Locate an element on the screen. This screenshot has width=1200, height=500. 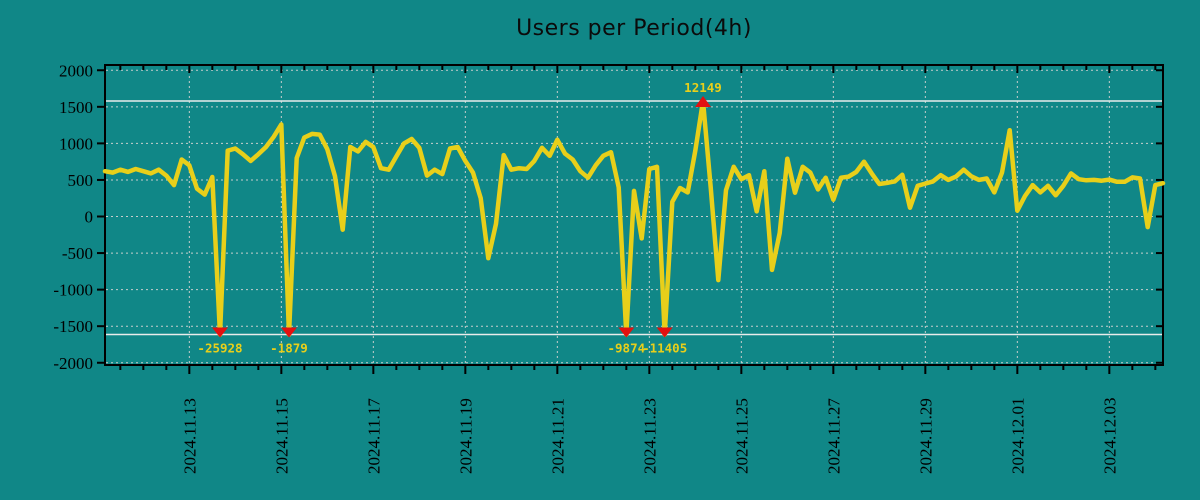
extreme-value-label: 12149 is located at coordinates (703, 87).